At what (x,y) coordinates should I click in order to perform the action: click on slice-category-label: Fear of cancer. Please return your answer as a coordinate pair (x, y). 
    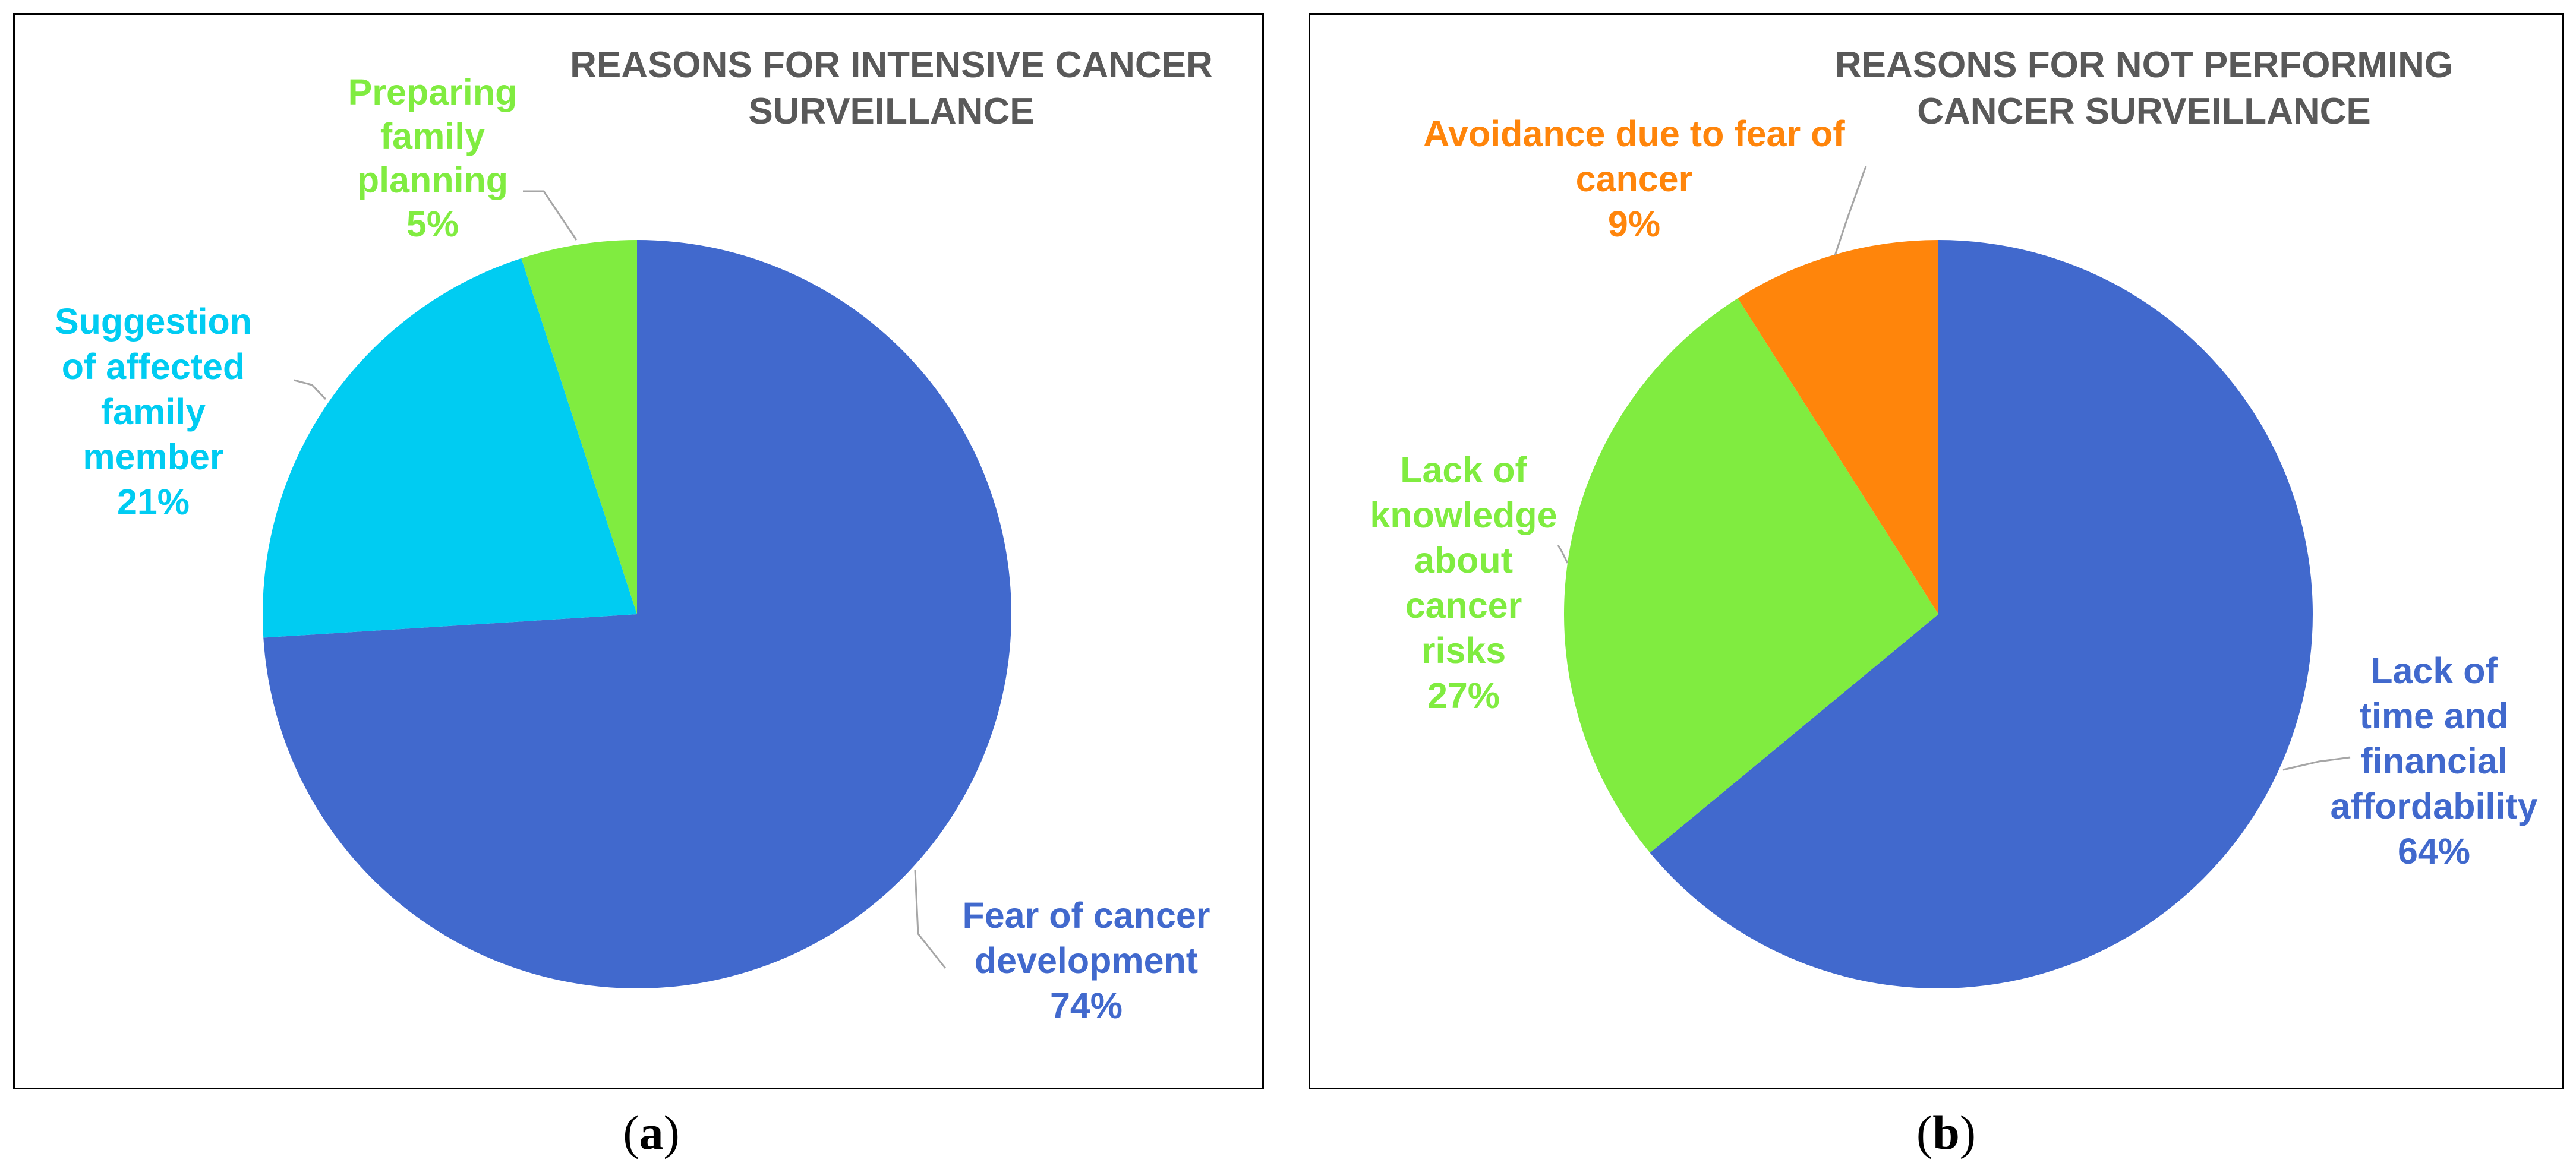
    Looking at the image, I should click on (1086, 915).